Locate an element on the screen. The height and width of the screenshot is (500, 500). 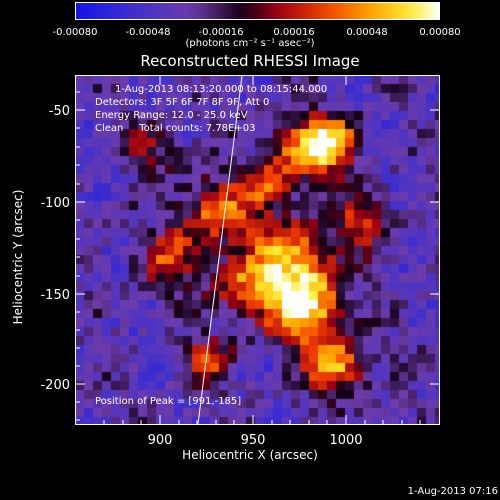
datestamp: 1-Aug-2013 07:16 is located at coordinates (452, 491).